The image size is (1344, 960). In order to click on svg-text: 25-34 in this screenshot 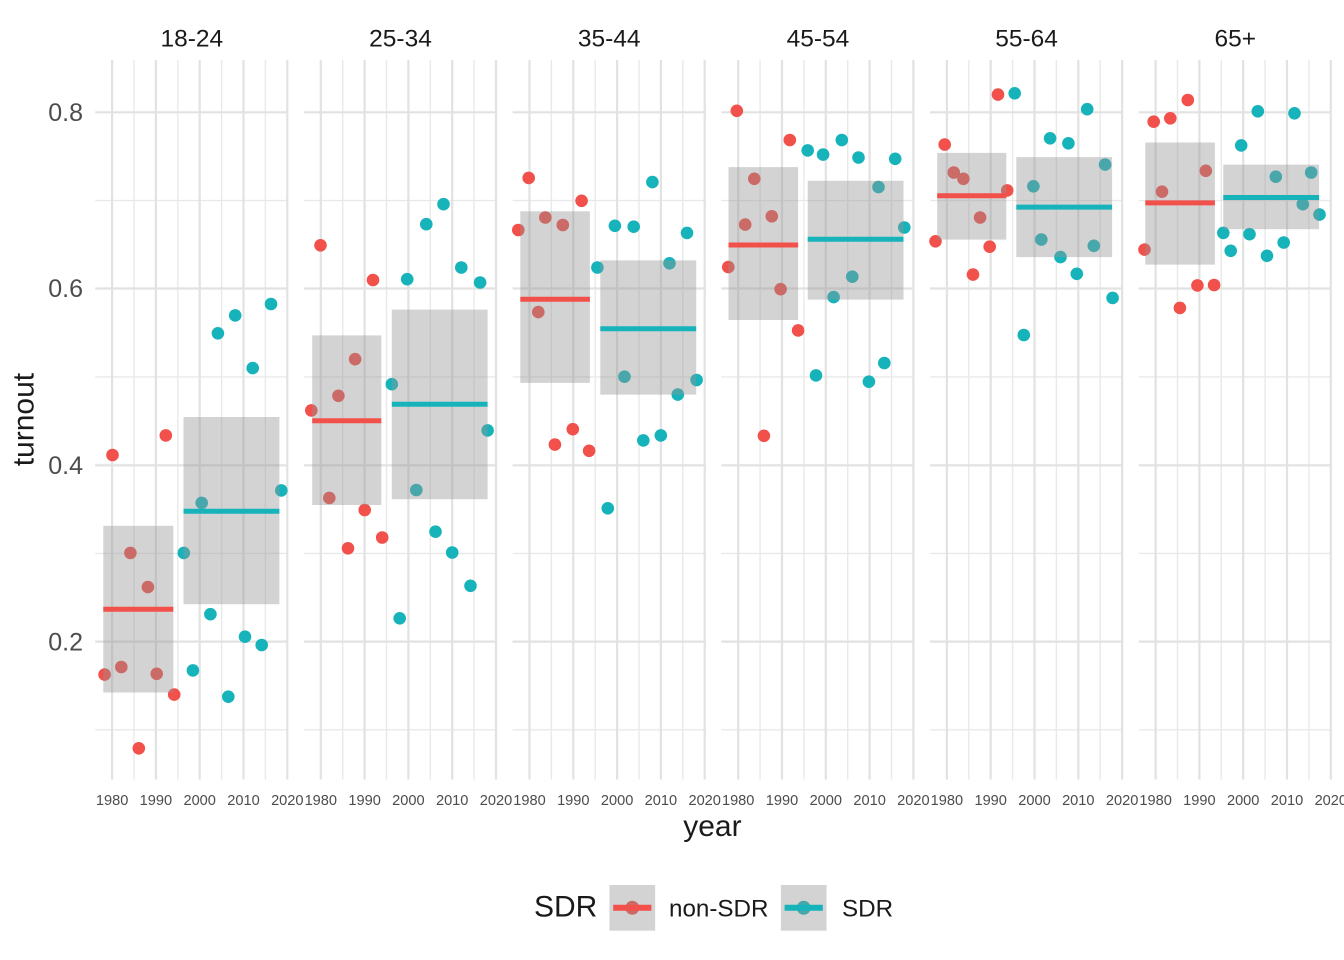, I will do `click(400, 39)`.